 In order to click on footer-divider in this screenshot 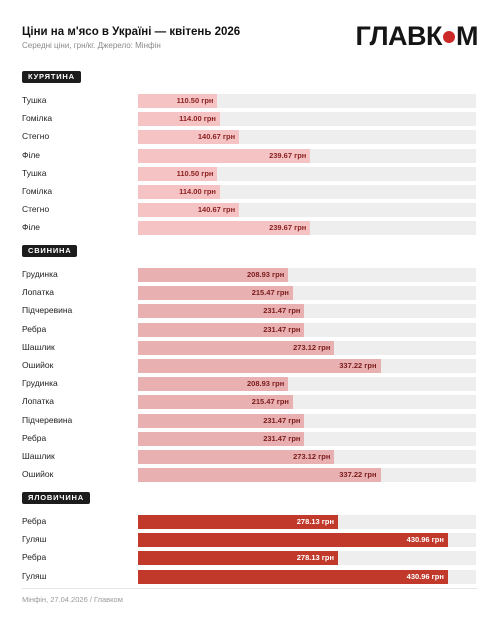, I will do `click(250, 588)`.